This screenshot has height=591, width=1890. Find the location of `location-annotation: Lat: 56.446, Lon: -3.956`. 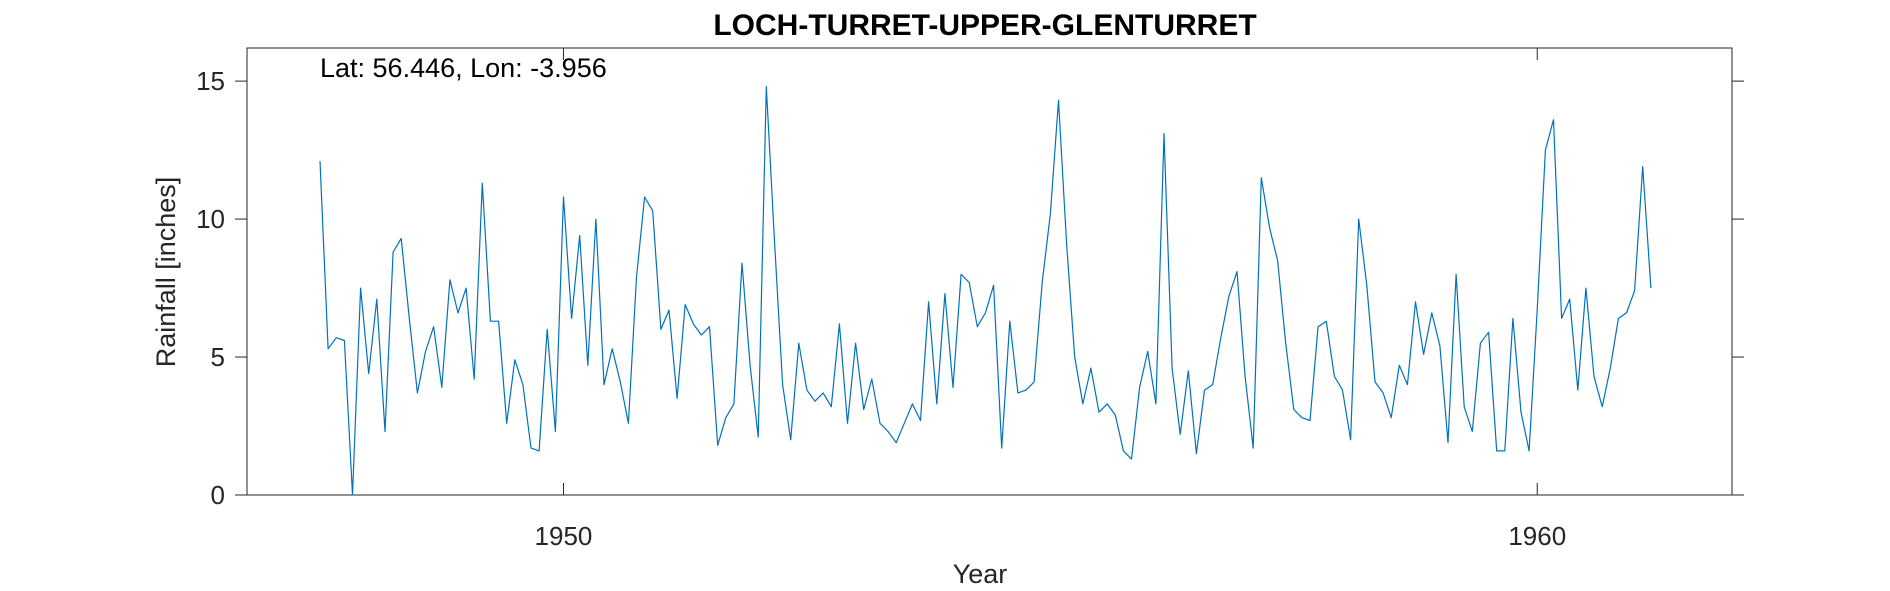

location-annotation: Lat: 56.446, Lon: -3.956 is located at coordinates (463, 68).